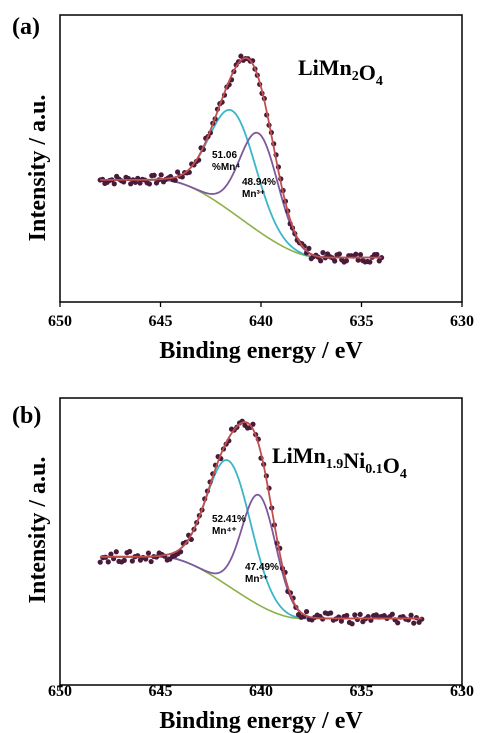 This screenshot has height=733, width=481. I want to click on component-curve-mn4, so click(261, 539).